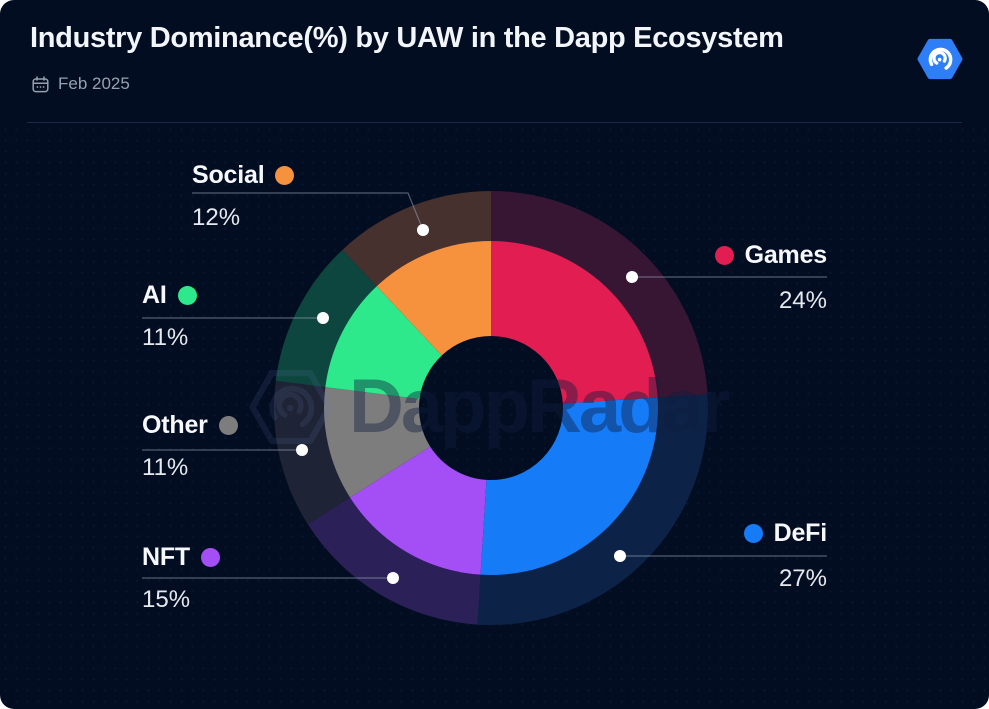 The height and width of the screenshot is (709, 989). I want to click on period-row: Feb 2025, so click(81, 84).